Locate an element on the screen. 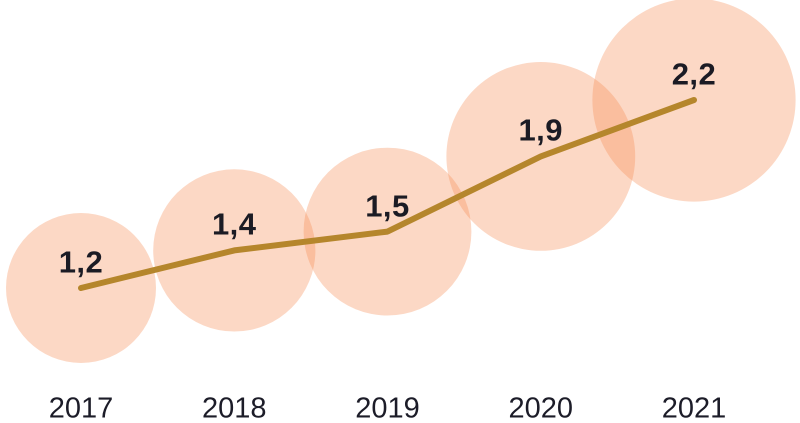  x-axis-label: 2017 is located at coordinates (81, 407).